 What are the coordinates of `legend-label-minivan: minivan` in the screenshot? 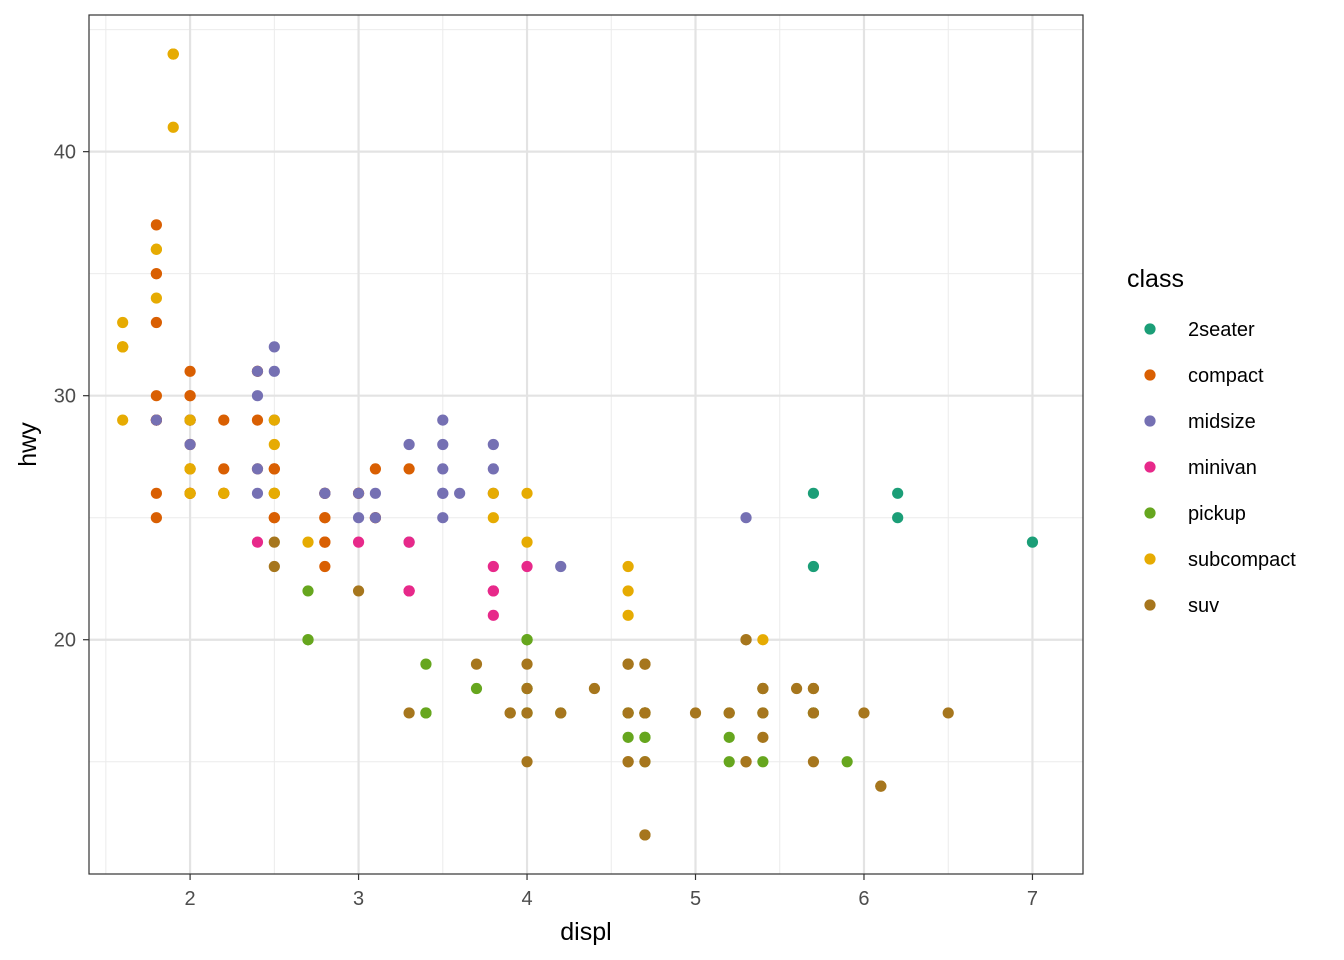 It's located at (1222, 468).